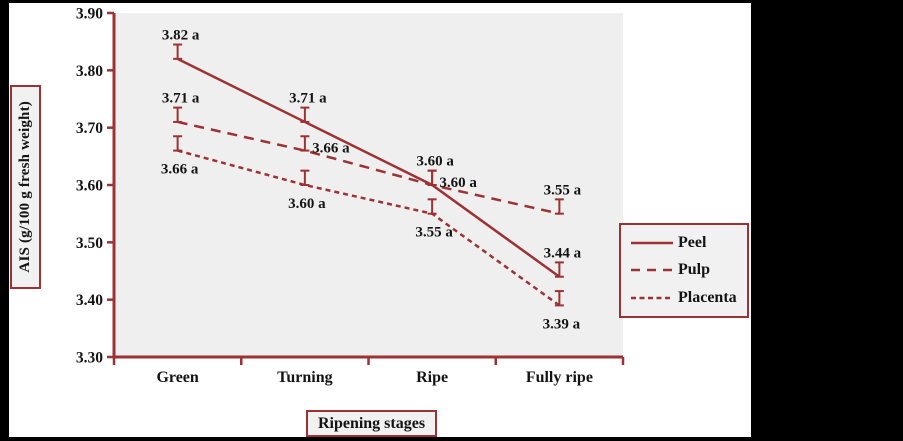 This screenshot has width=903, height=441. I want to click on y-axis-title: AIS (g/100 g fresh weight), so click(25, 187).